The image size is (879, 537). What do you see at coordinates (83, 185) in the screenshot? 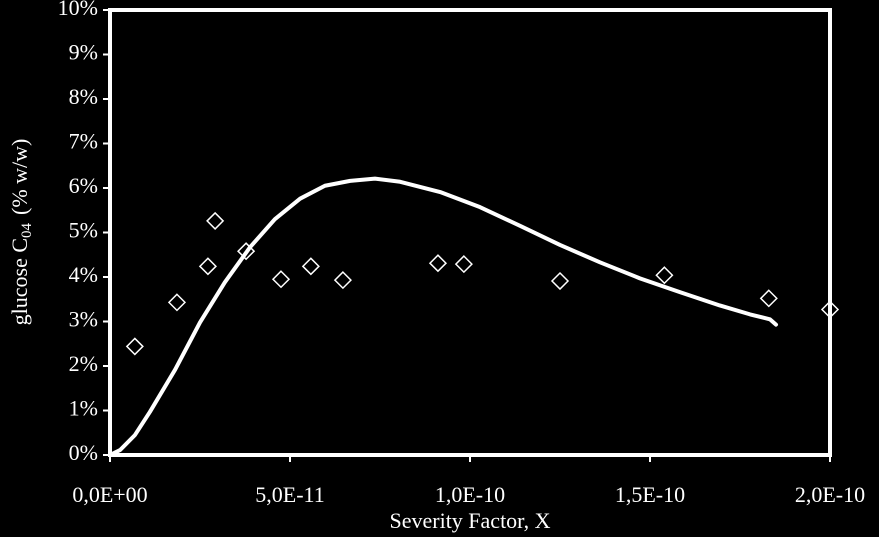
I see `y-tick-label: 6%` at bounding box center [83, 185].